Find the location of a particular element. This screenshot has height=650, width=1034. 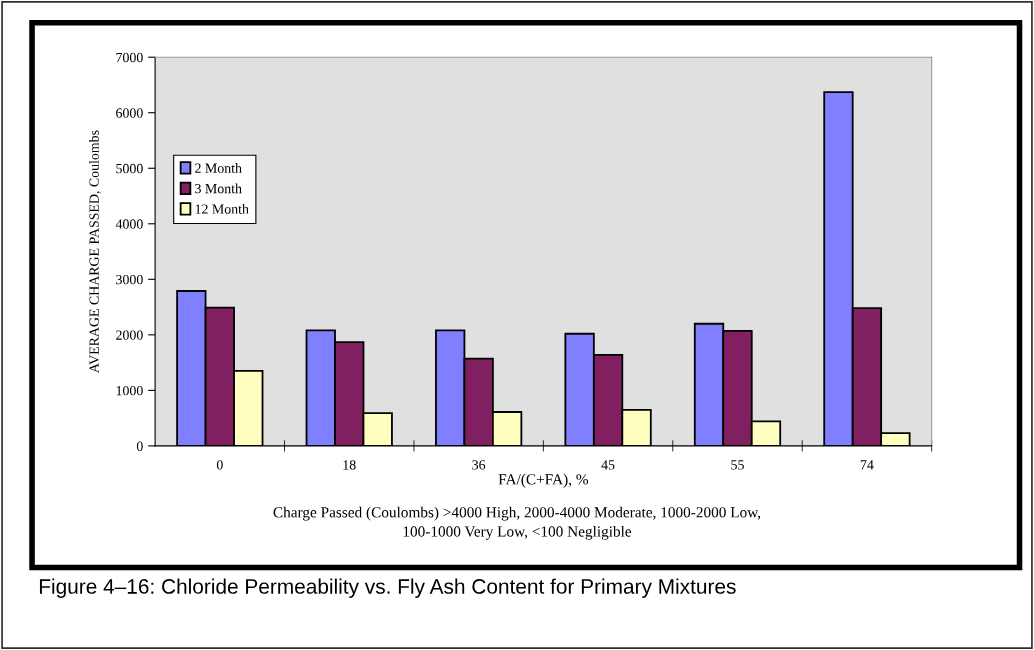

text: Figure 4–16: Chloride Permeability vs. Fly Ash Content for Primary Mixtures is located at coordinates (387, 588).